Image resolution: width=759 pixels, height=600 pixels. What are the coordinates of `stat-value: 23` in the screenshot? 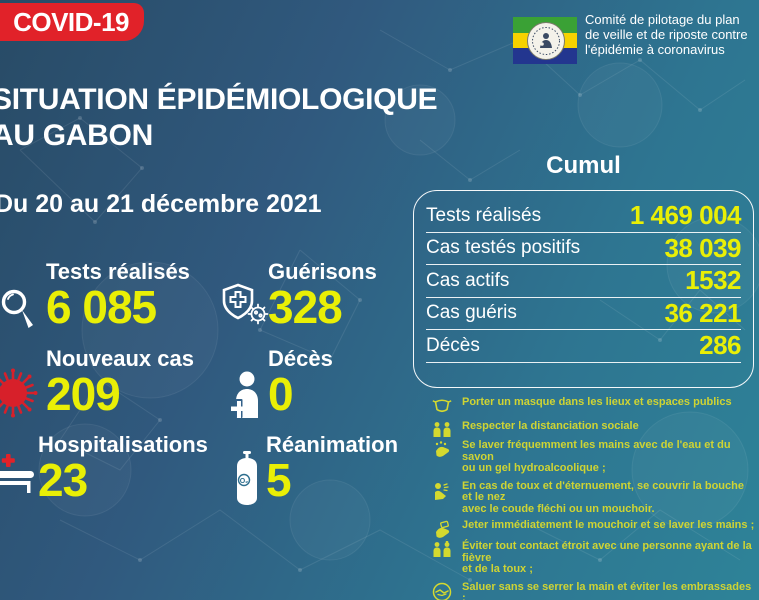 It's located at (63, 480).